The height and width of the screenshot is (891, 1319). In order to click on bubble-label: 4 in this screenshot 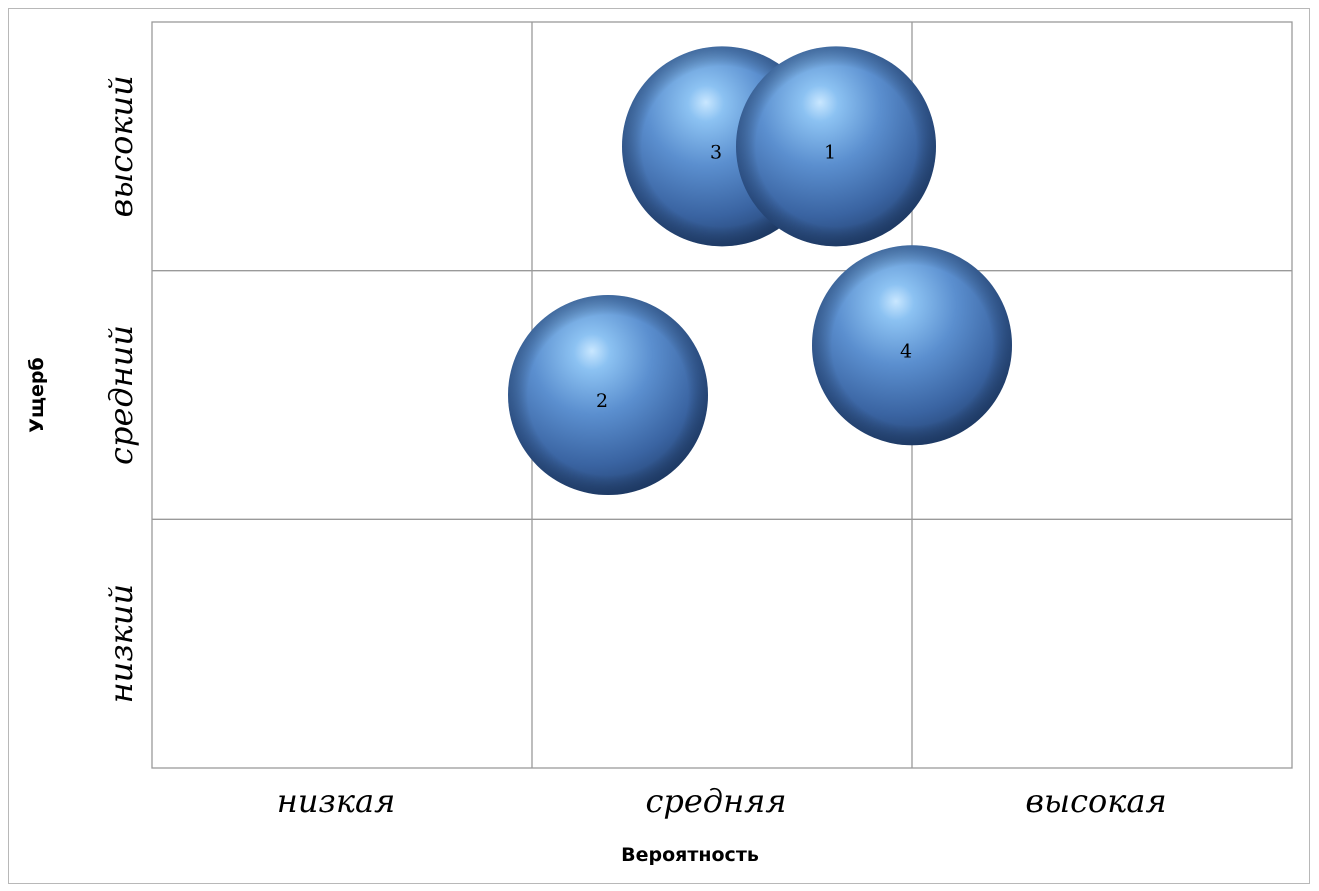, I will do `click(906, 351)`.